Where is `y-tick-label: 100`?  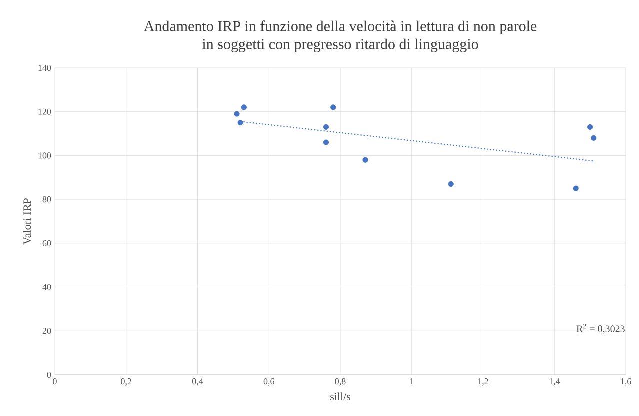
y-tick-label: 100 is located at coordinates (45, 155).